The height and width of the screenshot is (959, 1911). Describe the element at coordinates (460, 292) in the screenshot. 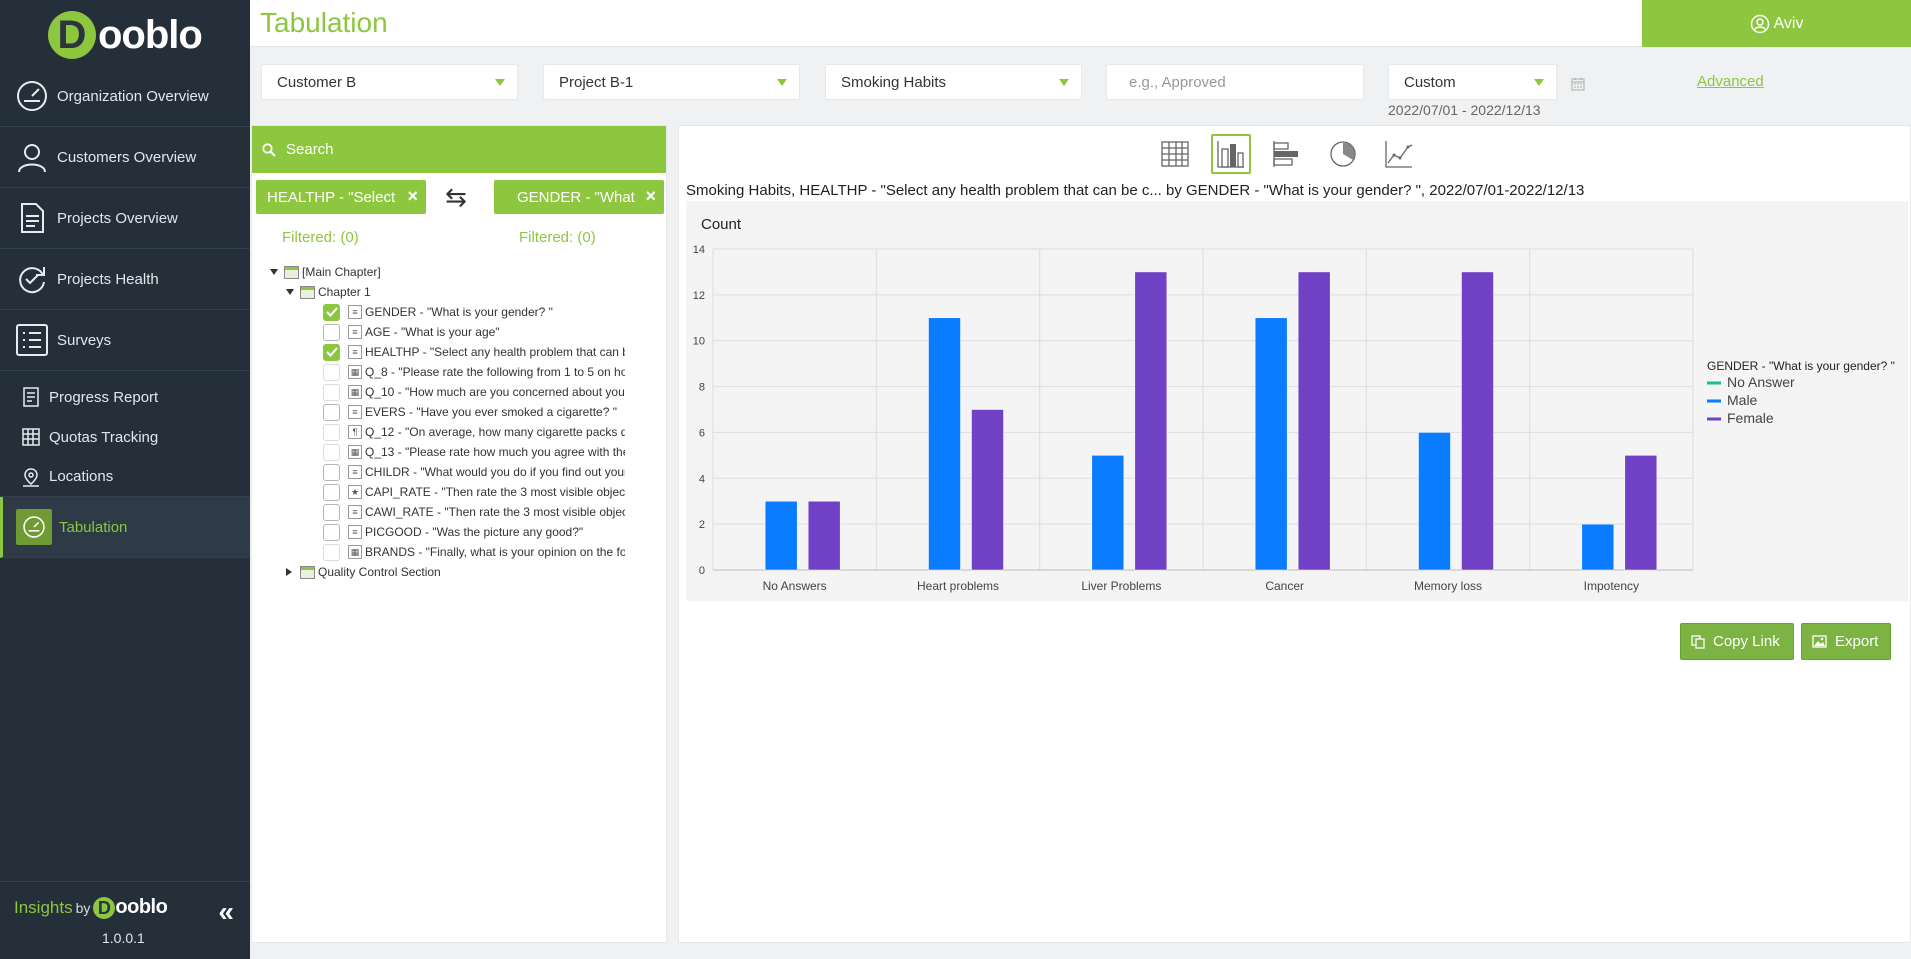

I see `tree-chapter-1: Chapter 1` at that location.